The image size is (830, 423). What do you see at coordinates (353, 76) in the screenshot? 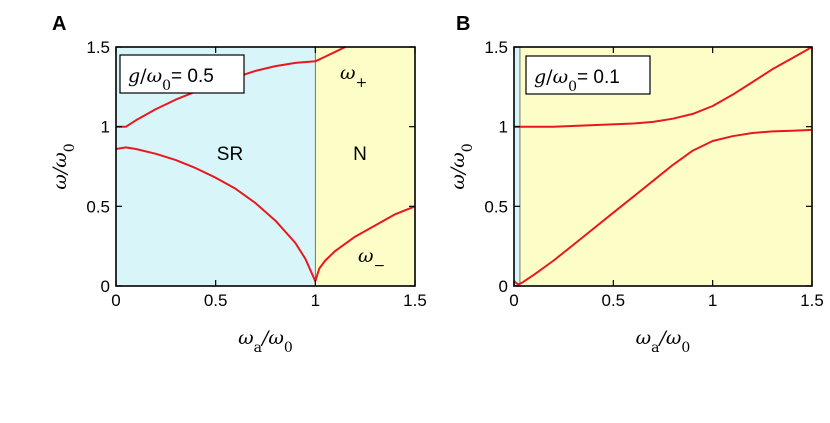
I see `curve-label-0: ω+` at bounding box center [353, 76].